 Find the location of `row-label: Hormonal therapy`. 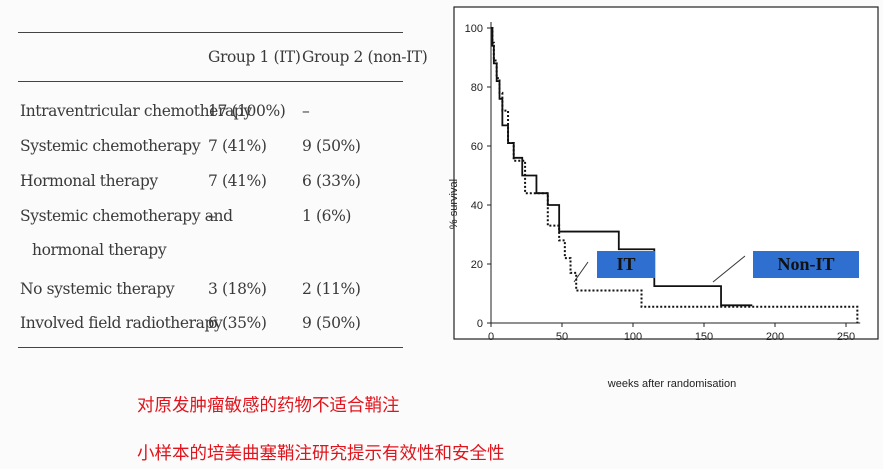

row-label: Hormonal therapy is located at coordinates (89, 181).